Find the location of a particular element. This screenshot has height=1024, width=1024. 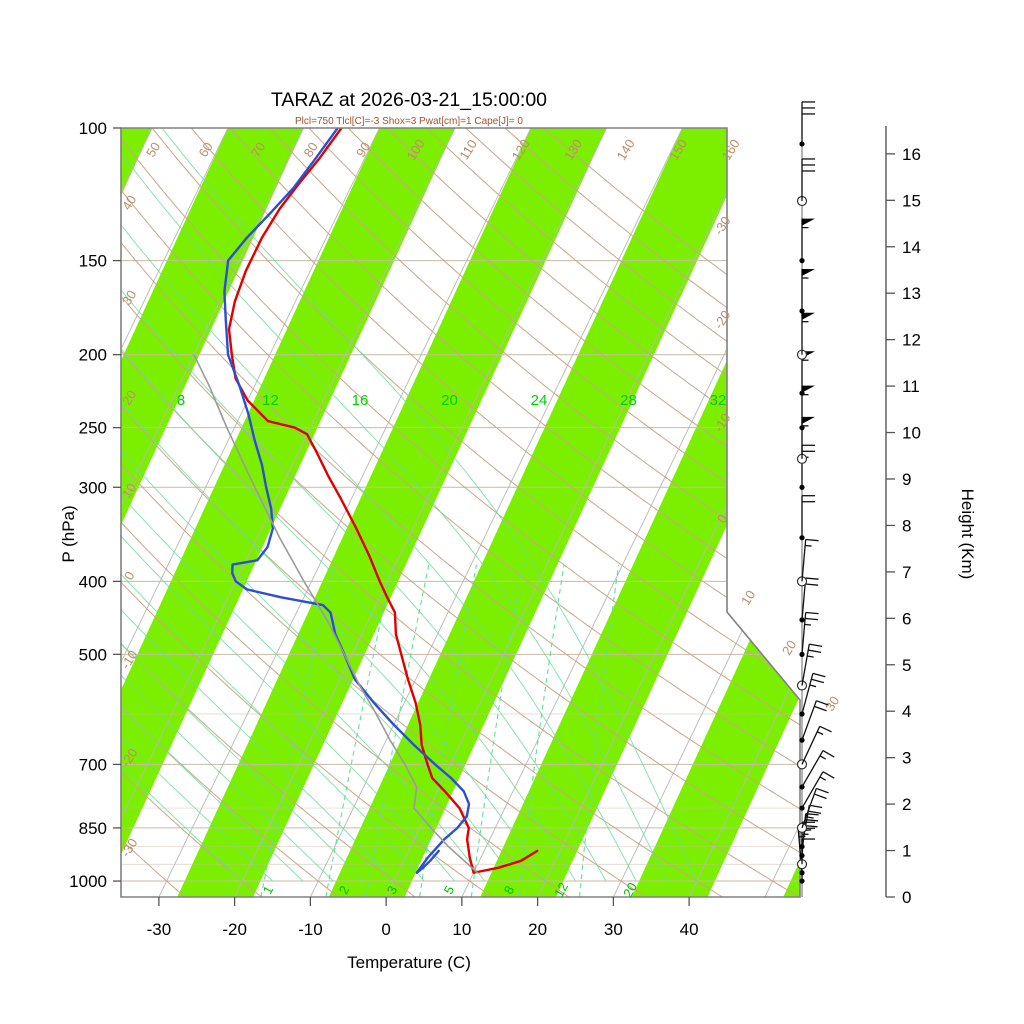

dry-adiabat--20 is located at coordinates (191, 512).